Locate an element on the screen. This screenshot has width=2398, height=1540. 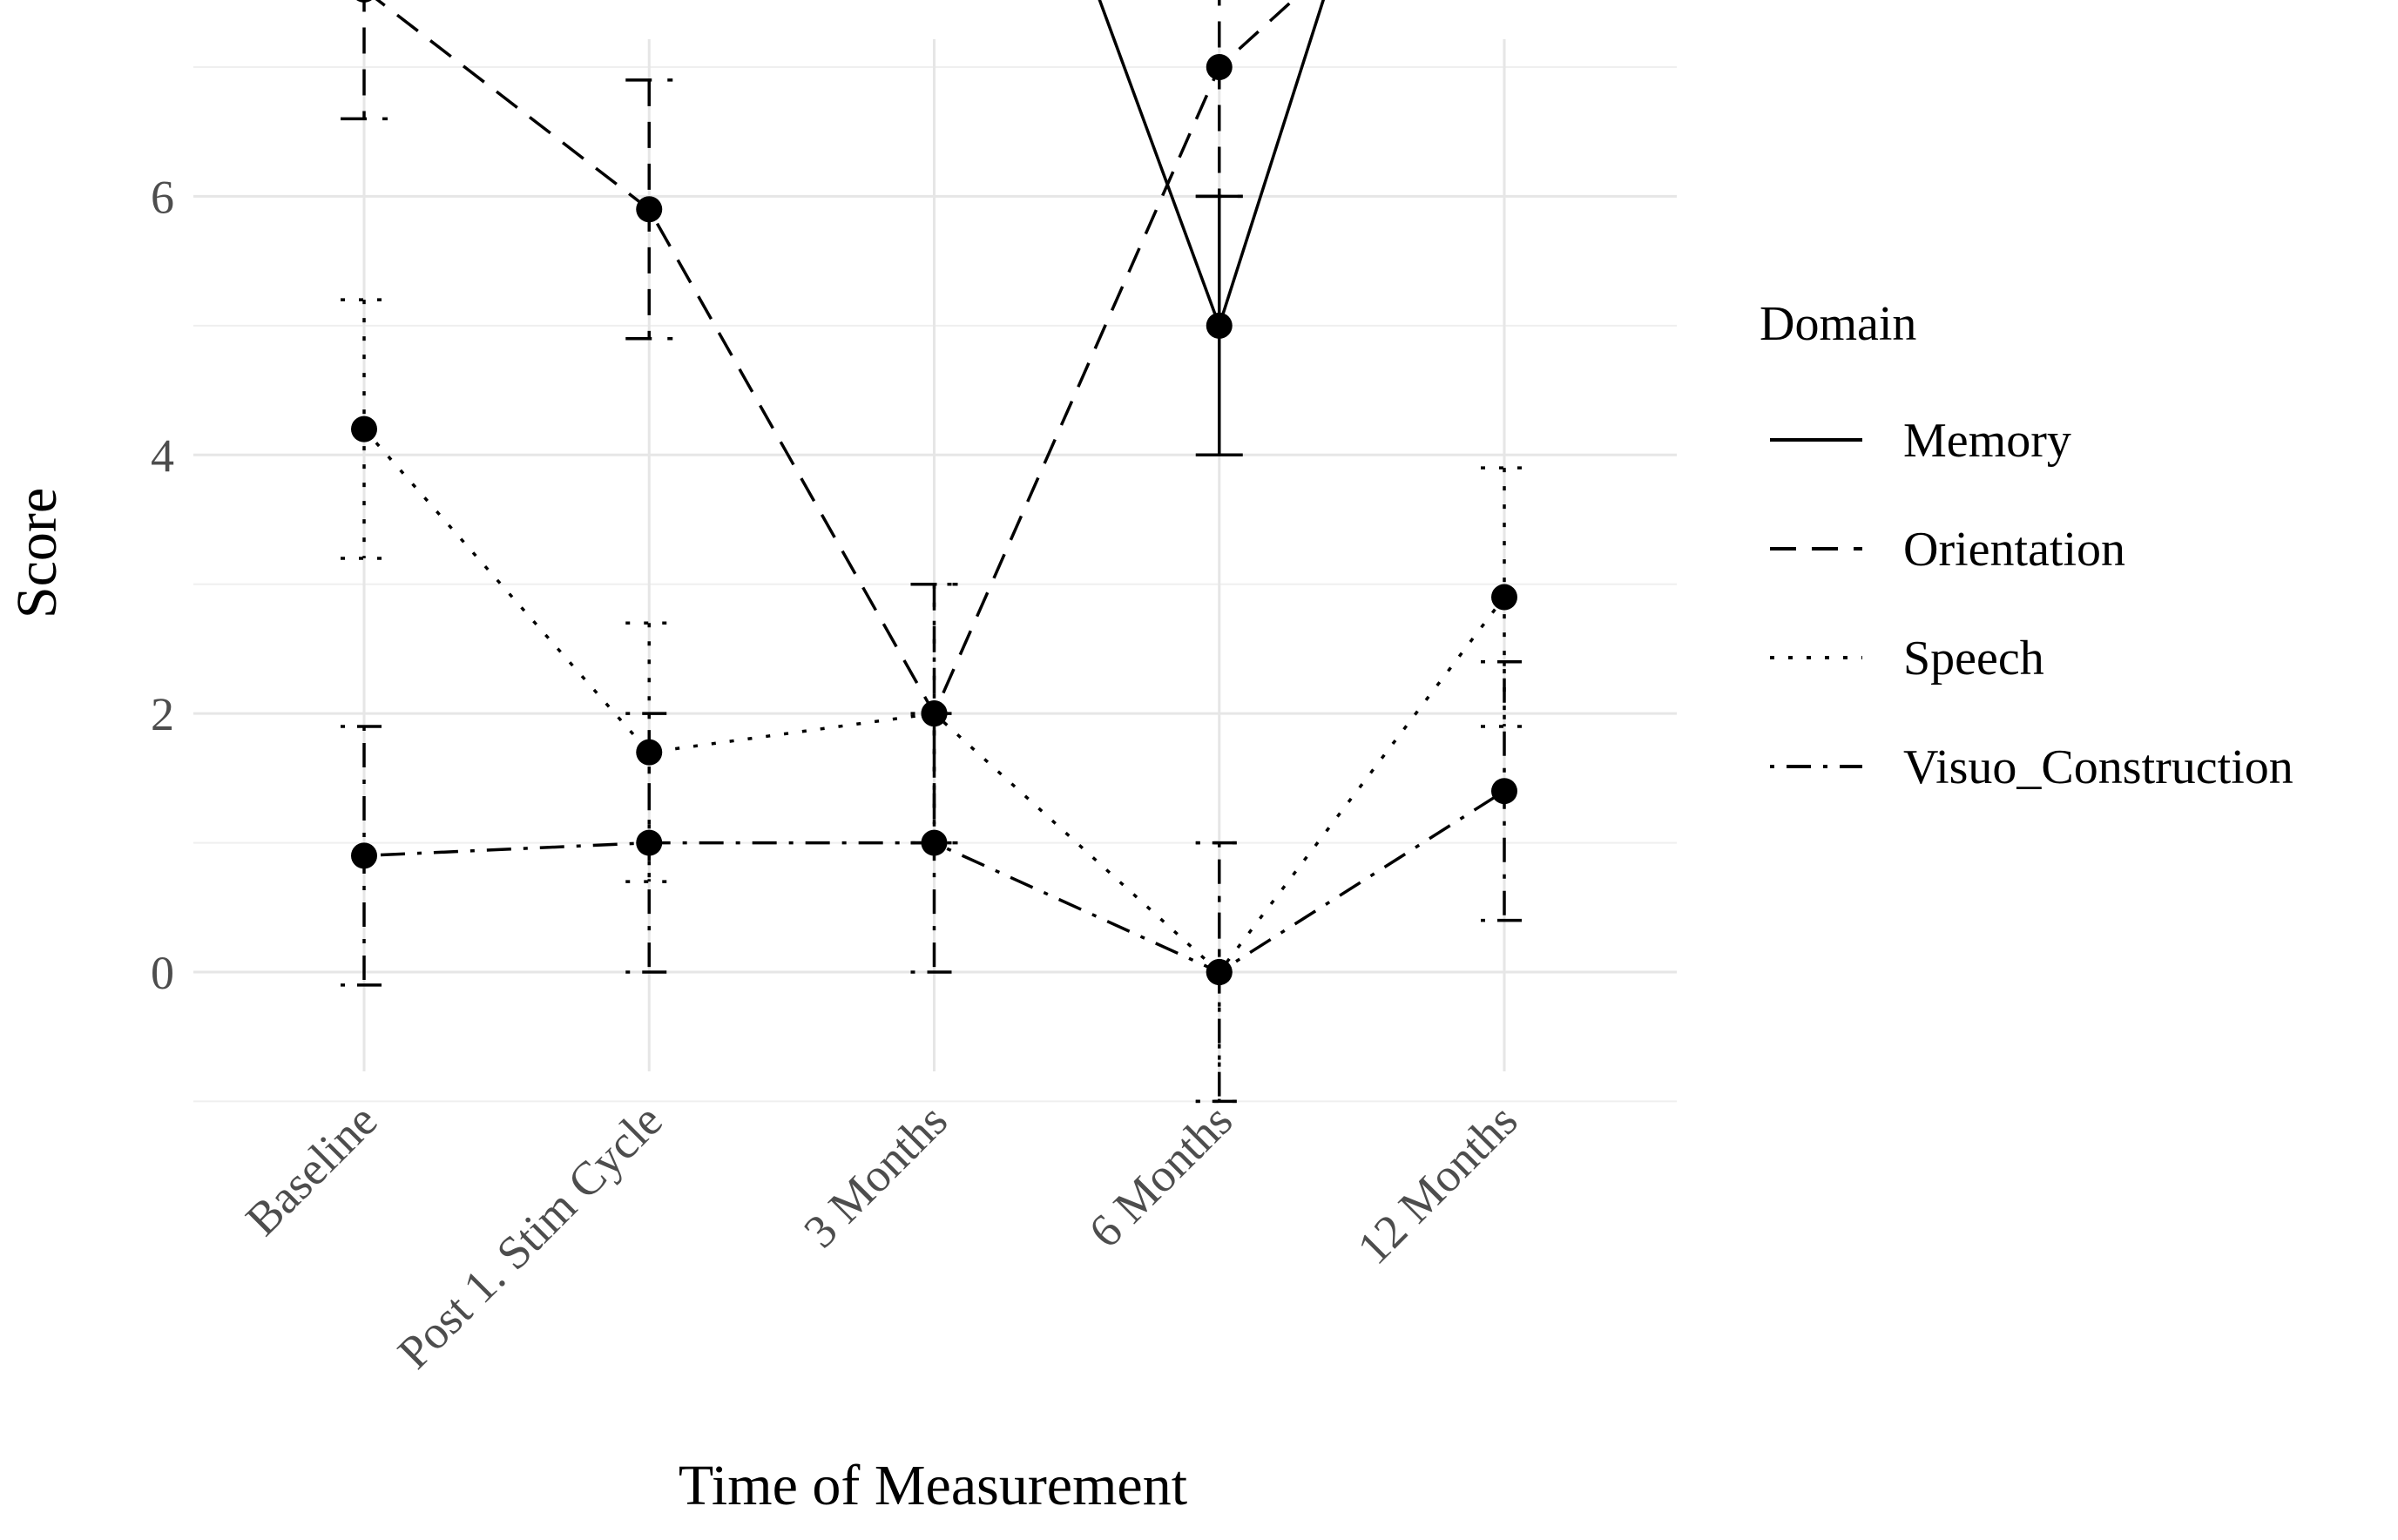
y-axis-title: Score is located at coordinates (37, 553).